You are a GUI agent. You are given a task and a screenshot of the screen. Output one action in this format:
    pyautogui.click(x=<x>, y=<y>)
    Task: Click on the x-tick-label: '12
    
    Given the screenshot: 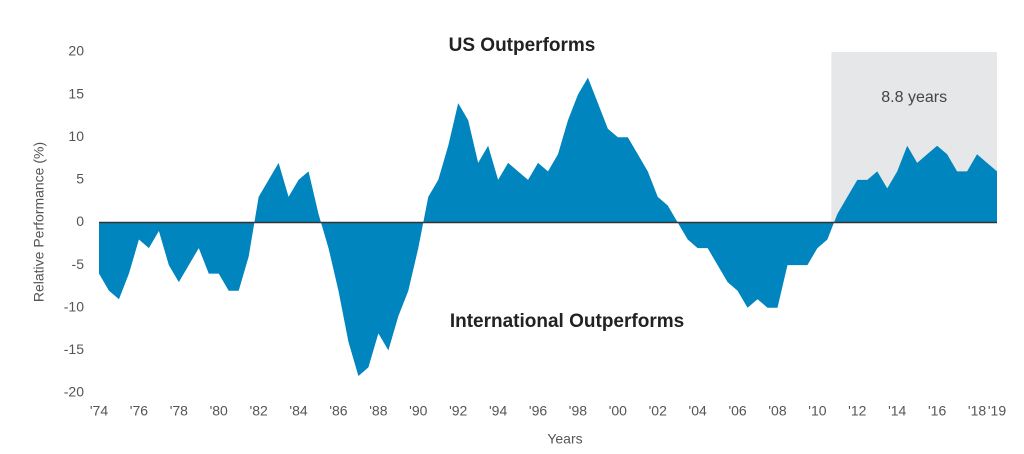 What is the action you would take?
    pyautogui.click(x=857, y=411)
    